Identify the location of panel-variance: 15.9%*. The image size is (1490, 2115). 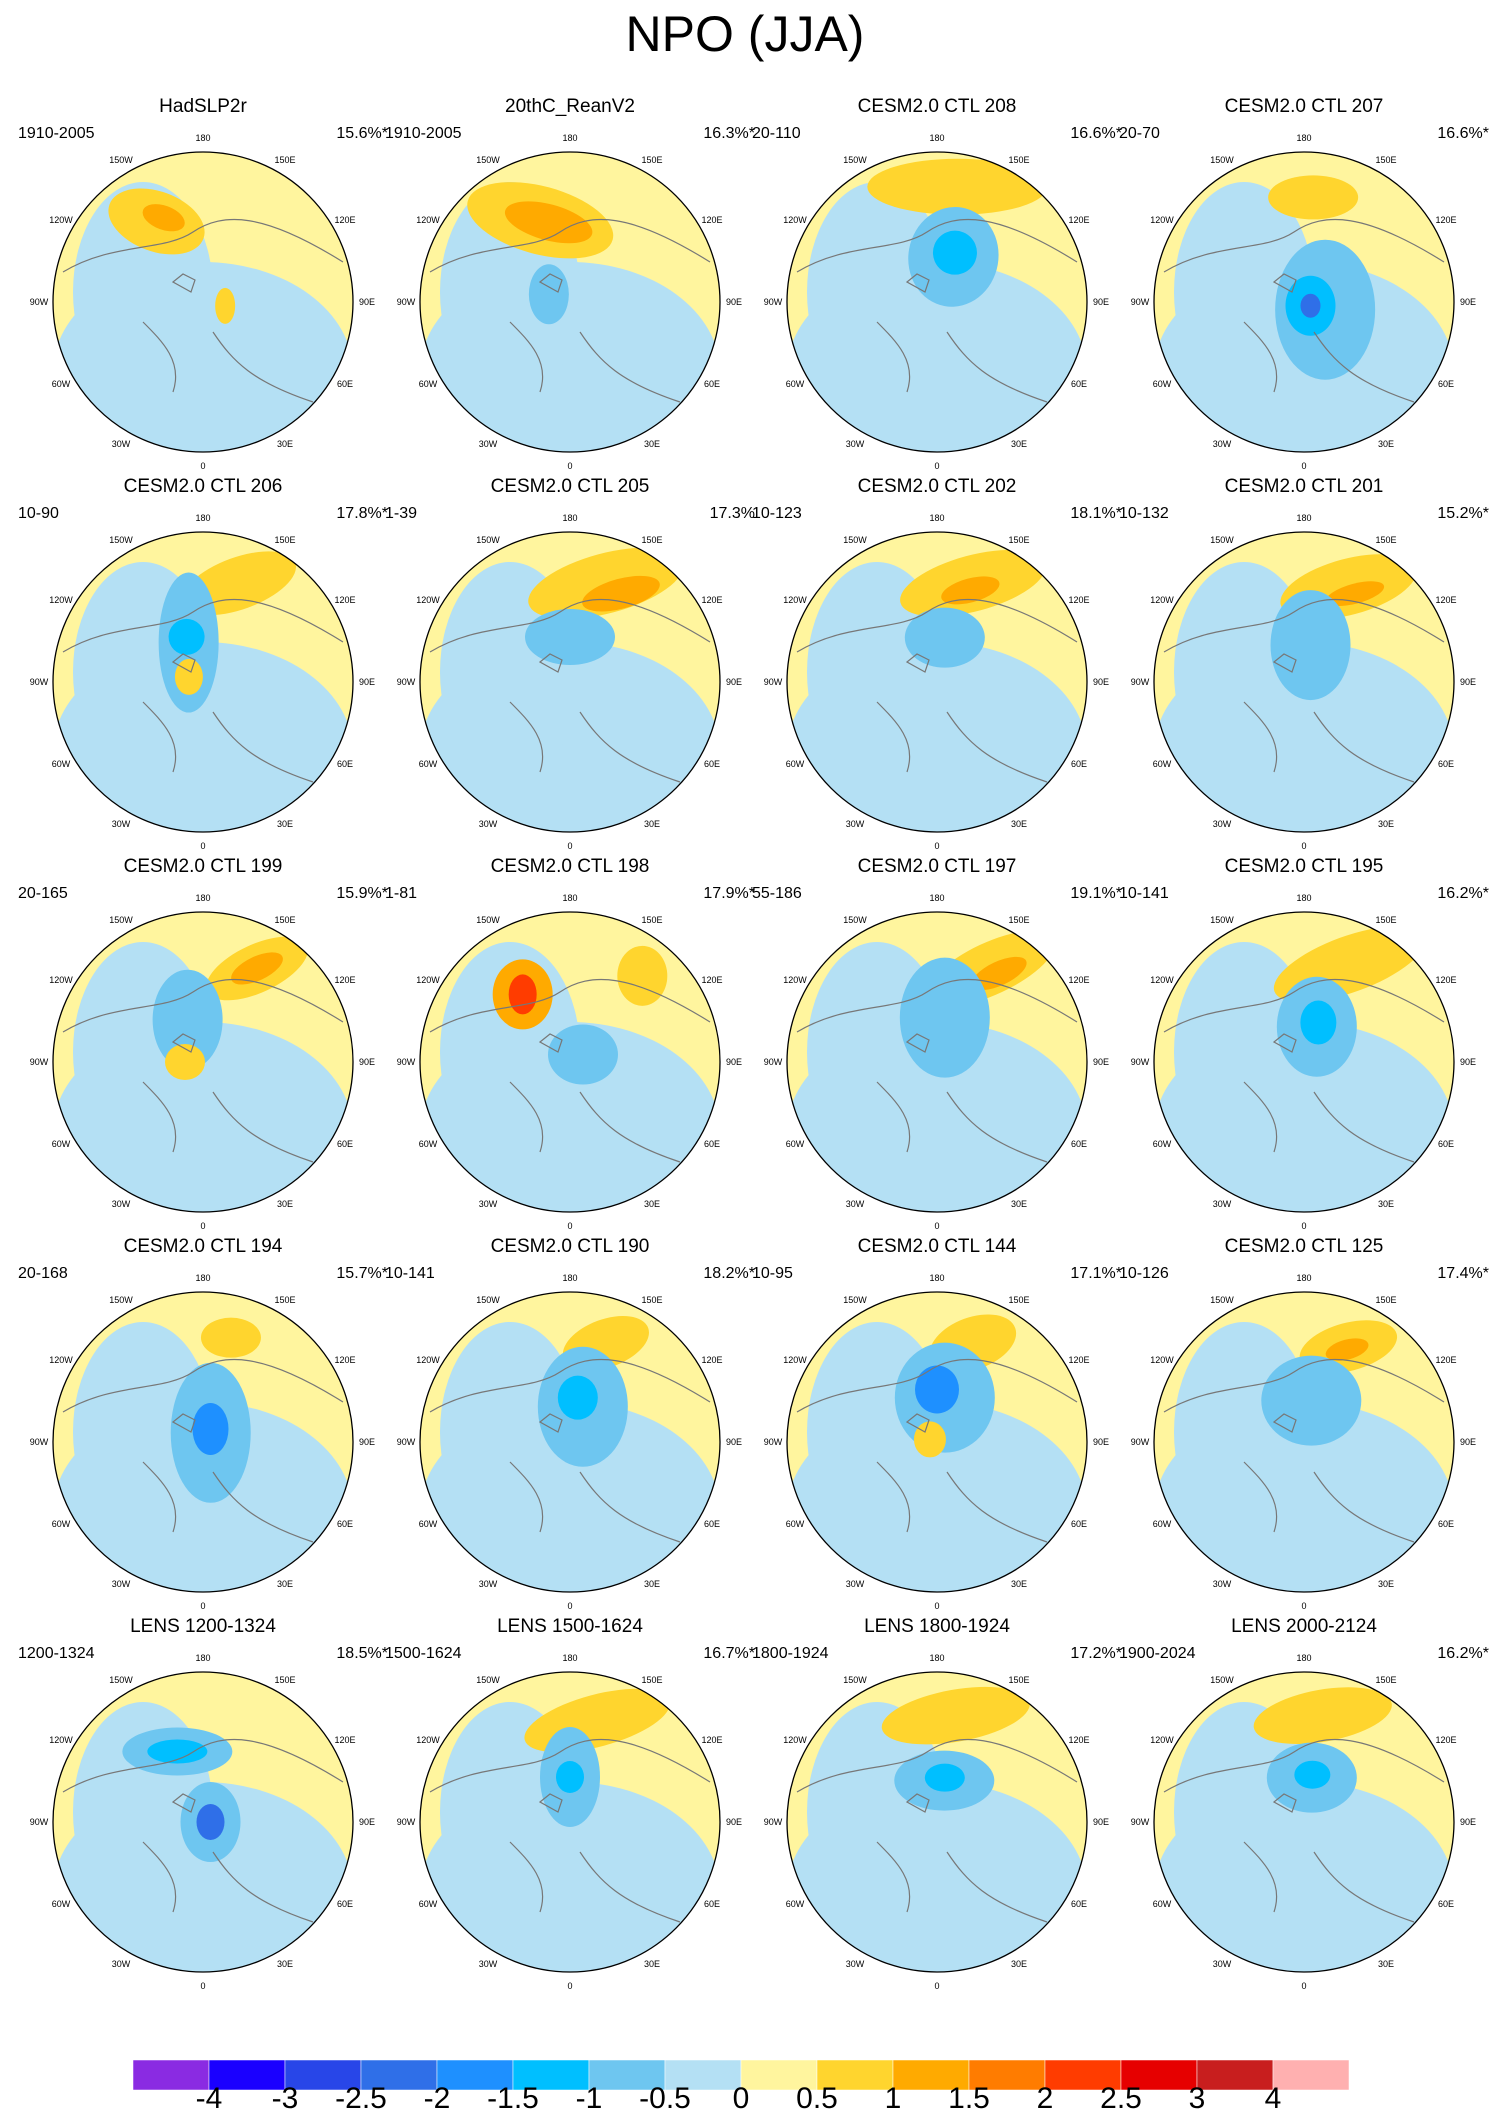
(362, 893).